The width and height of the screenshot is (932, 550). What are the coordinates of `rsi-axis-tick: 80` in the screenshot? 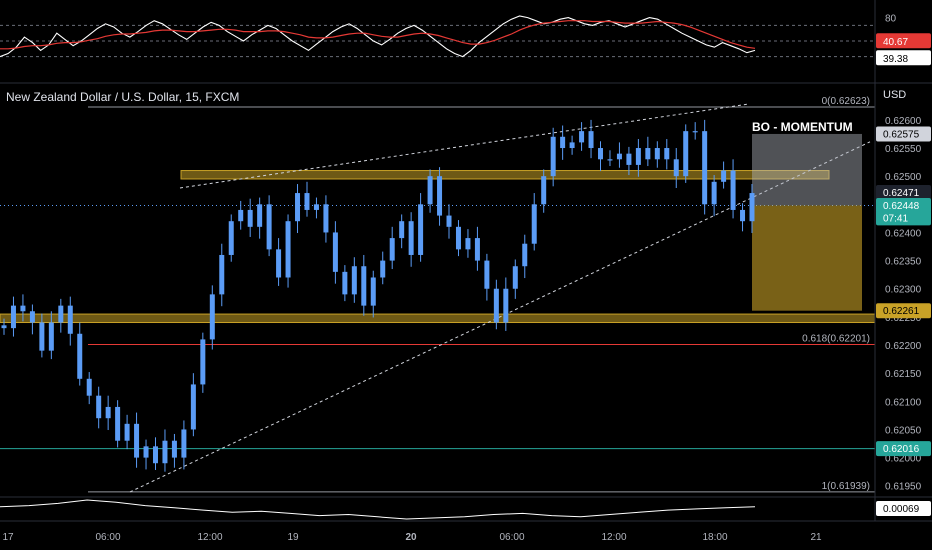 It's located at (891, 19).